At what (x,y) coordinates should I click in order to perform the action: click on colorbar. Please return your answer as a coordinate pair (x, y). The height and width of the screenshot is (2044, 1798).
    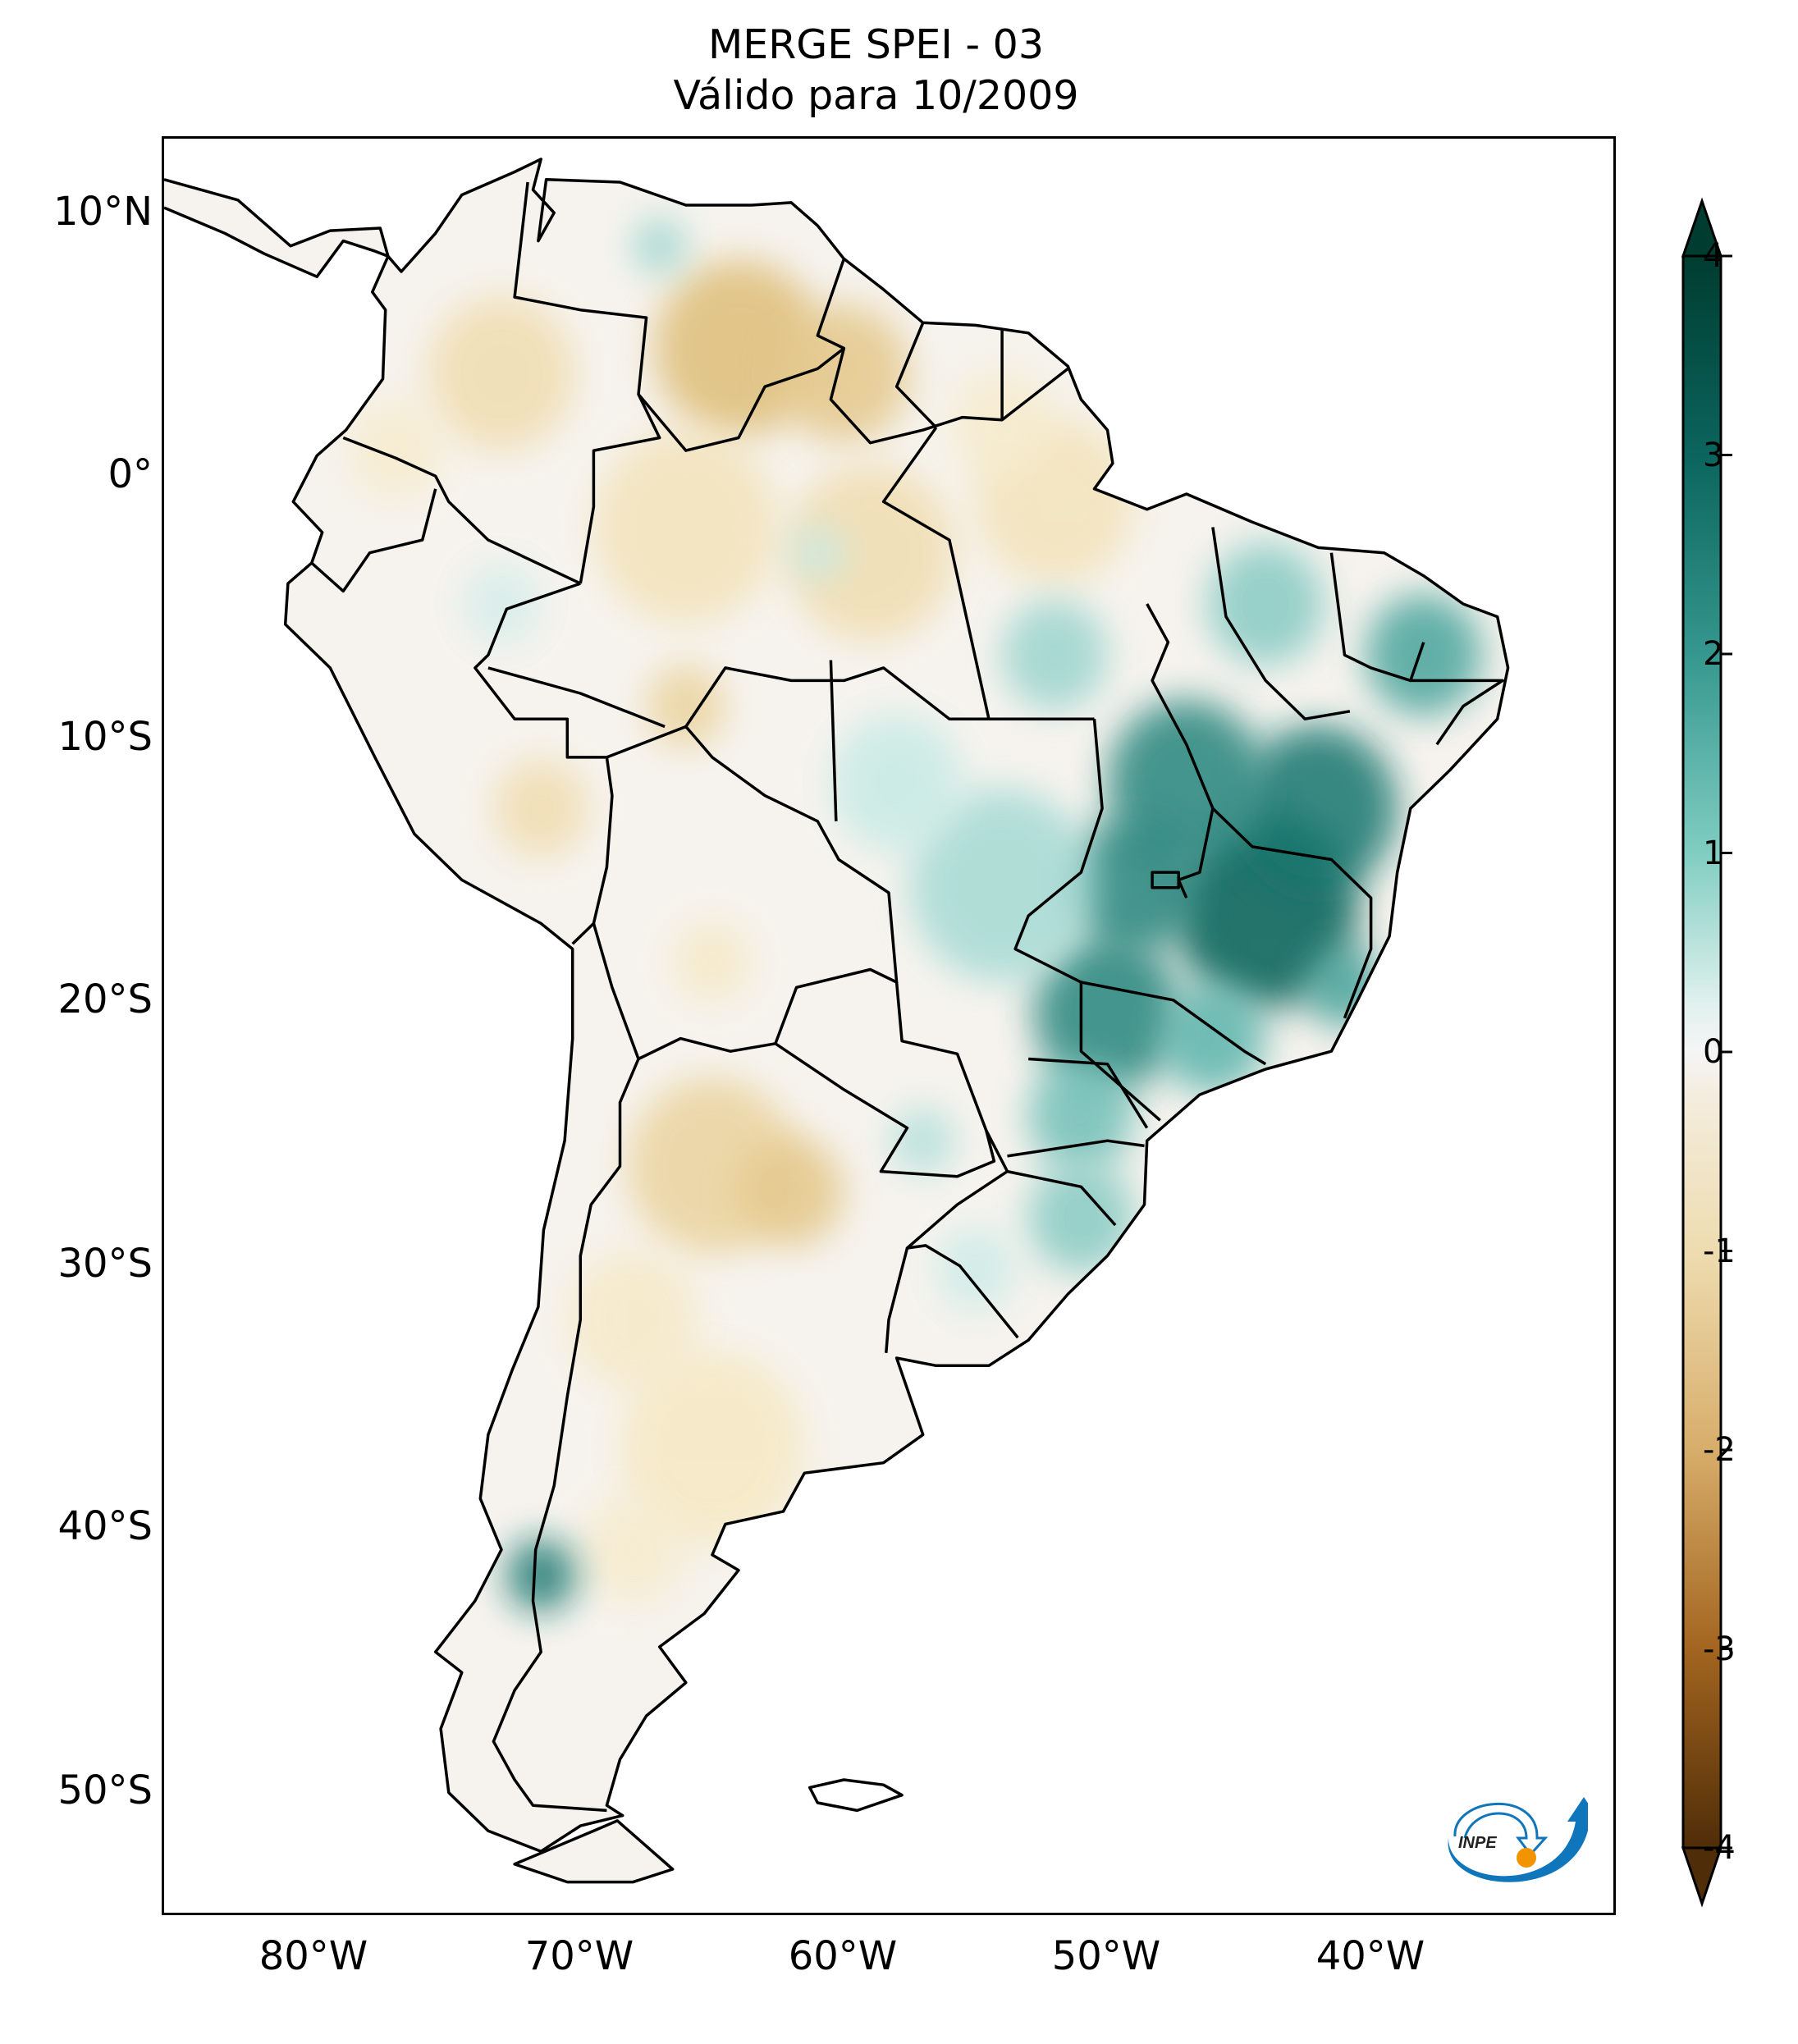
    Looking at the image, I should click on (1706, 1052).